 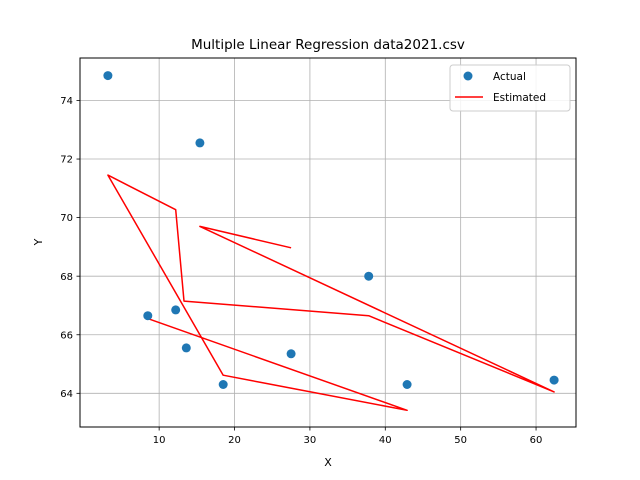 What do you see at coordinates (66, 335) in the screenshot?
I see `y-tick-label: 66` at bounding box center [66, 335].